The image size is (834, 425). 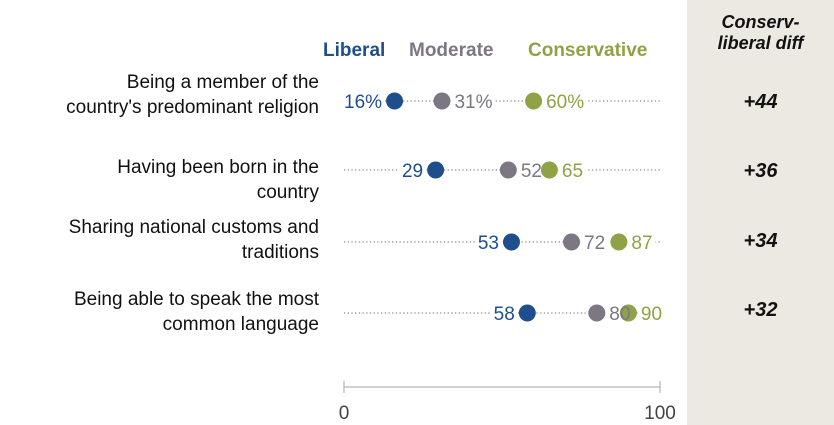 I want to click on value-label-moderate: 72, so click(x=594, y=243).